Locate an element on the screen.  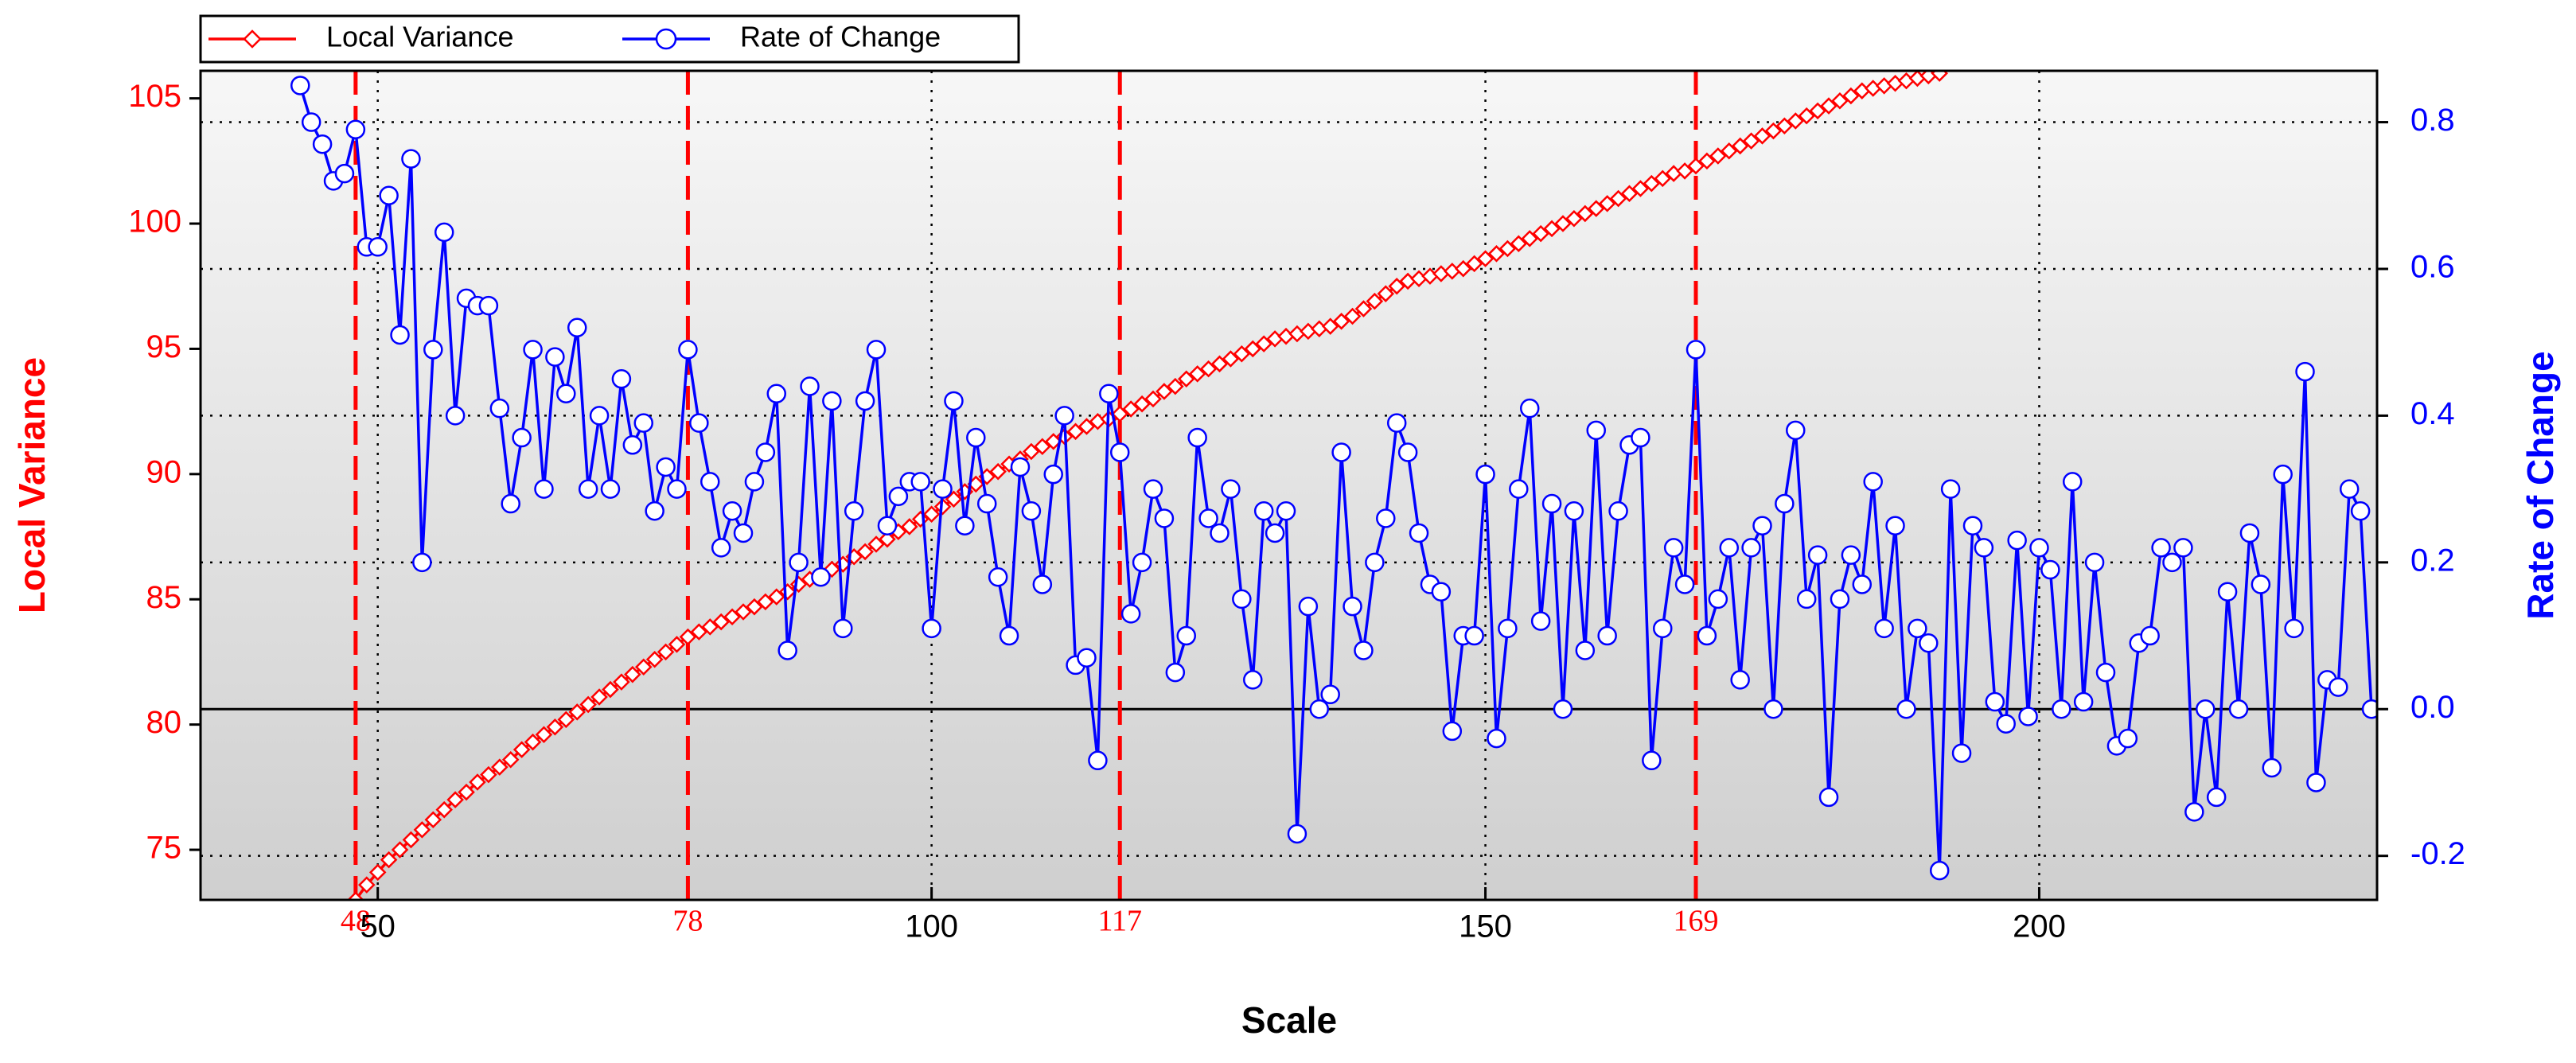
legend-box is located at coordinates (609, 39).